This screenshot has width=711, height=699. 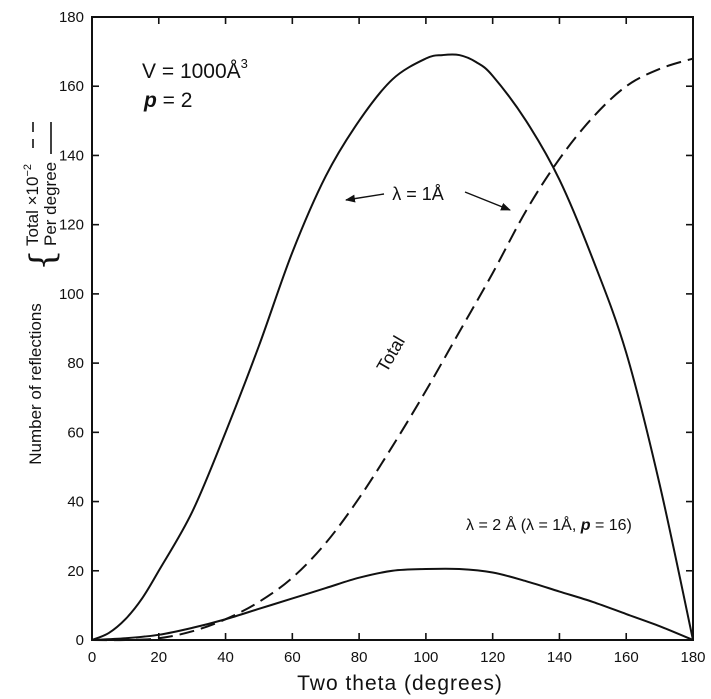 I want to click on y-axis-per-label: Per degree, so click(x=50, y=204).